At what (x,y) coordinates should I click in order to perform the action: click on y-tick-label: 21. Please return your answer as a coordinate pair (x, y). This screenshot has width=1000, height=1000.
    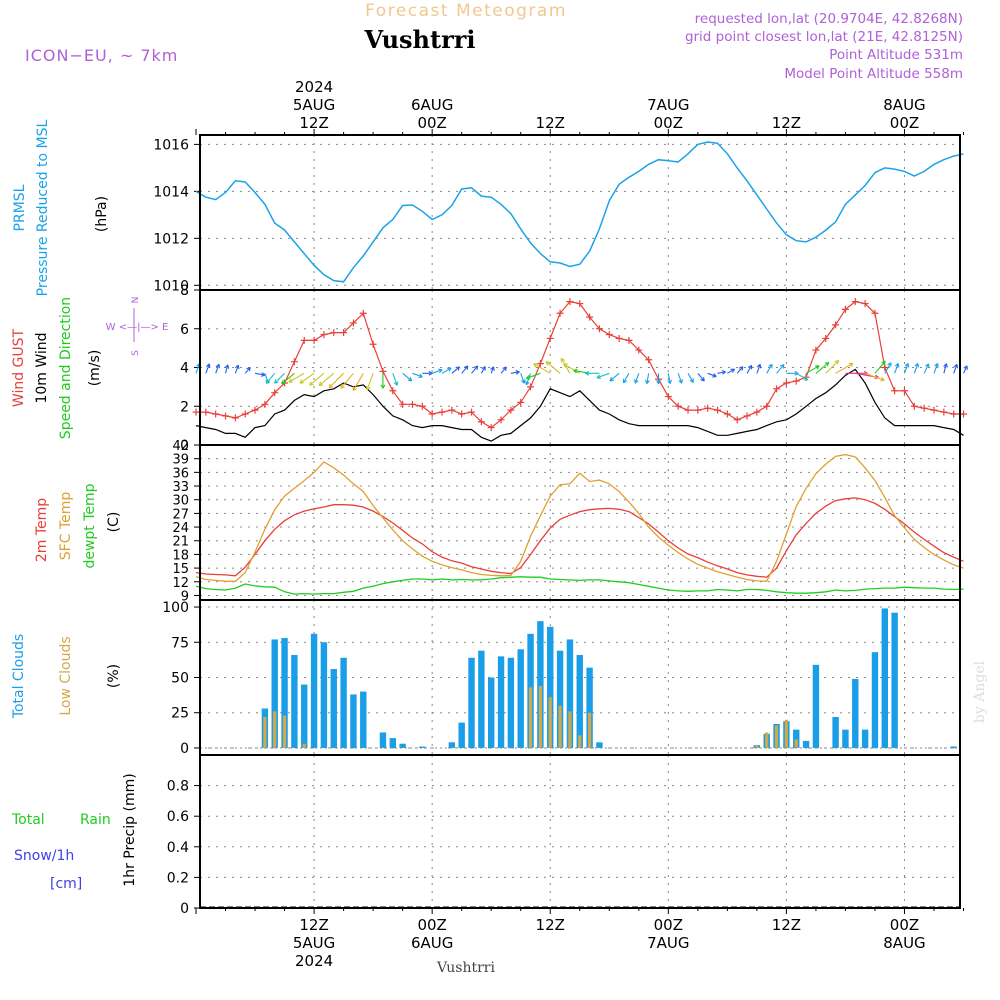
    Looking at the image, I should click on (180, 542).